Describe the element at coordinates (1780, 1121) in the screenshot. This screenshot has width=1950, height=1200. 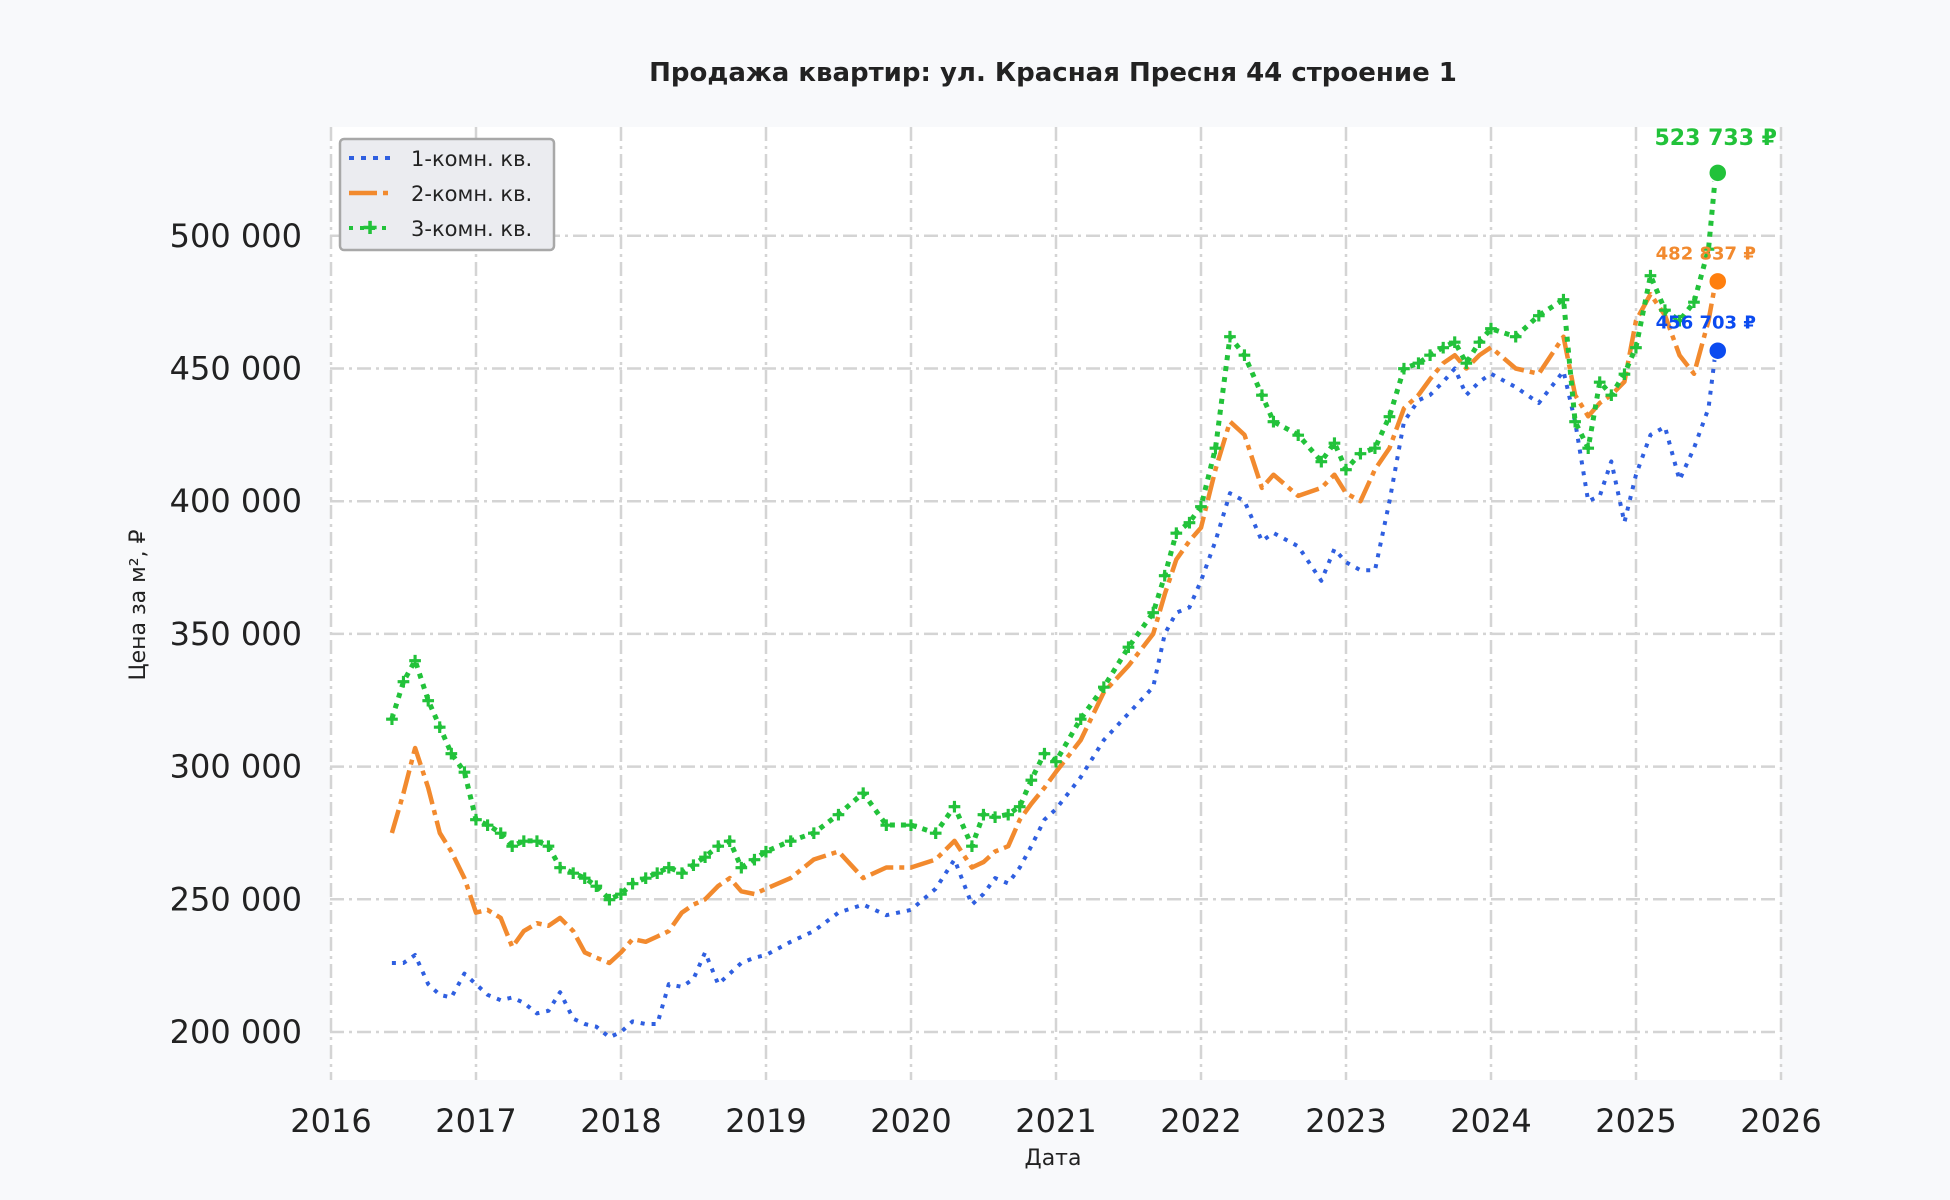
I see `x-tick-label: 2026` at that location.